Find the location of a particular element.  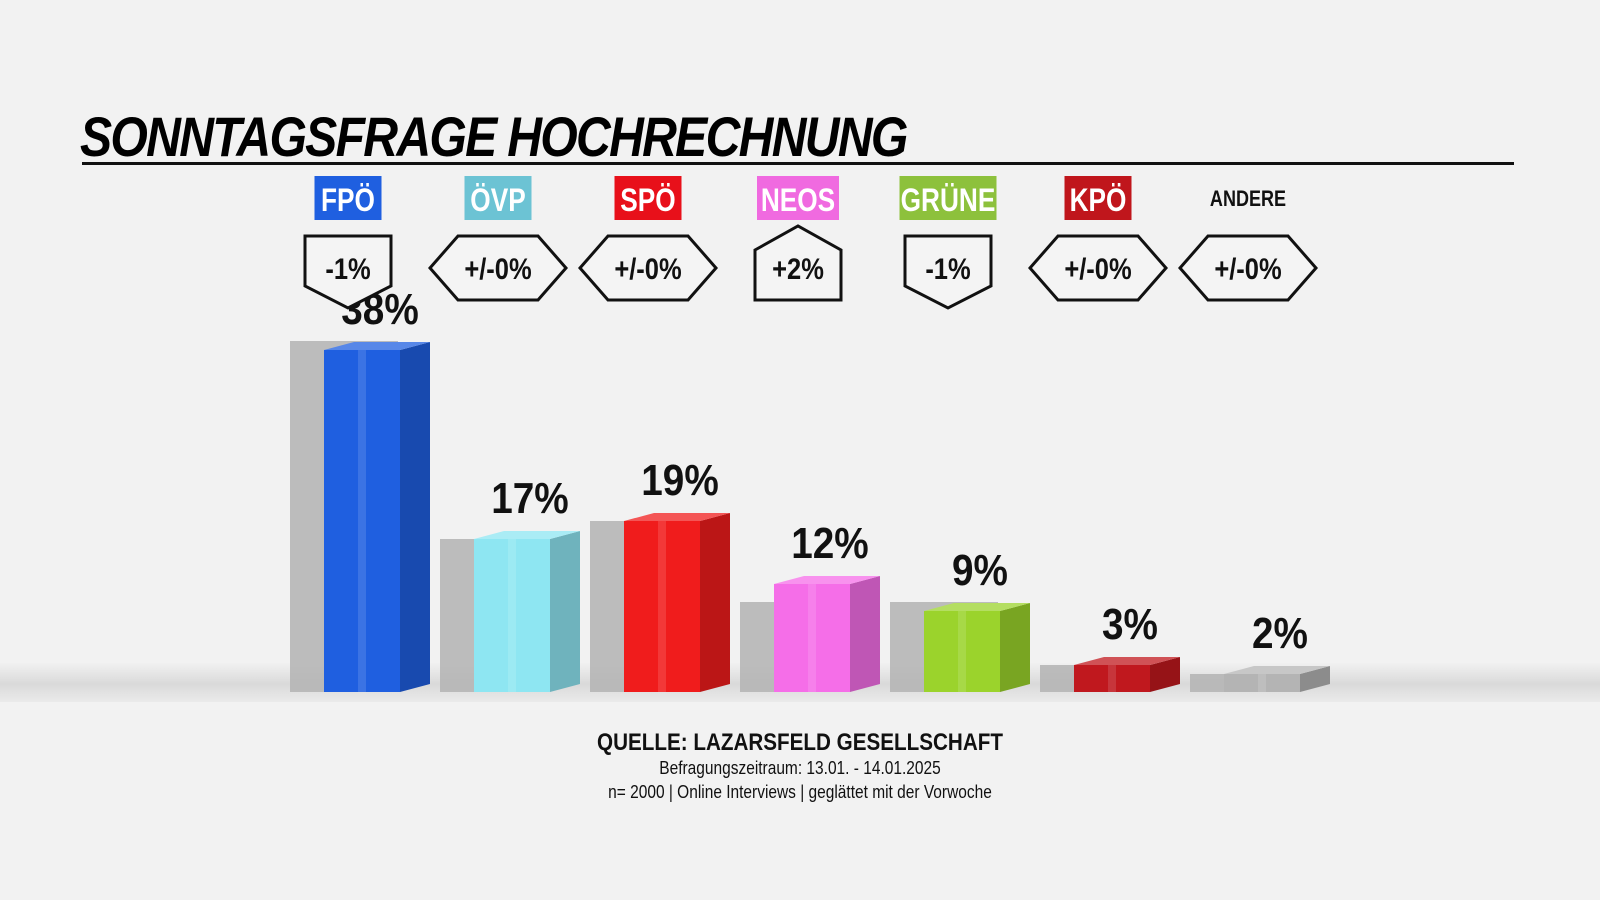

bar-side-fpoe is located at coordinates (415, 517).